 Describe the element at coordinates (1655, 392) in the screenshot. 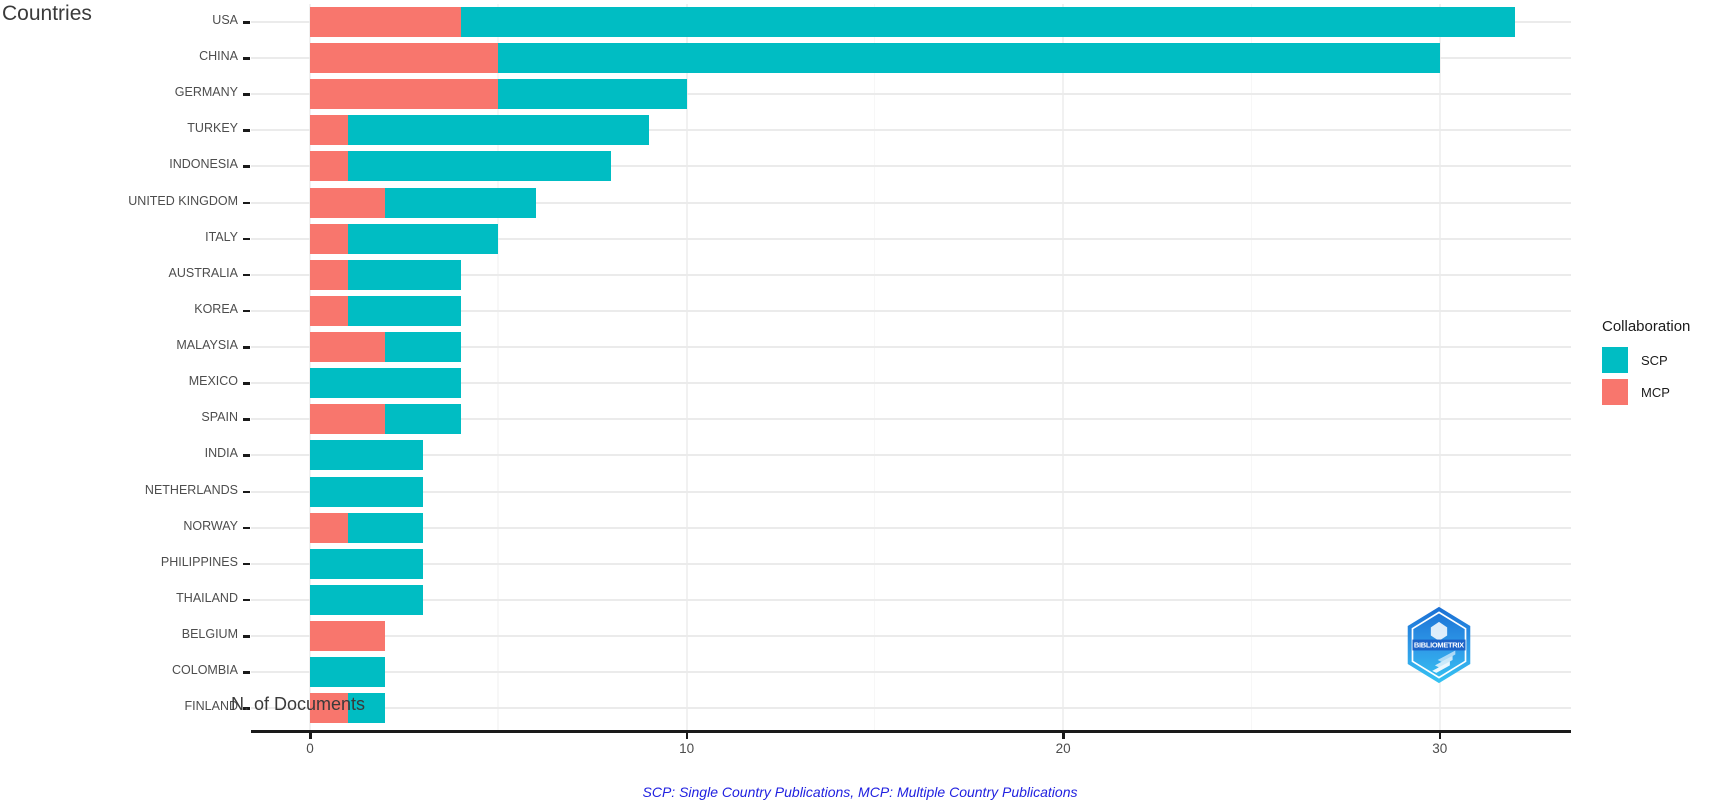

I see `legend-label-mcp: MCP` at that location.